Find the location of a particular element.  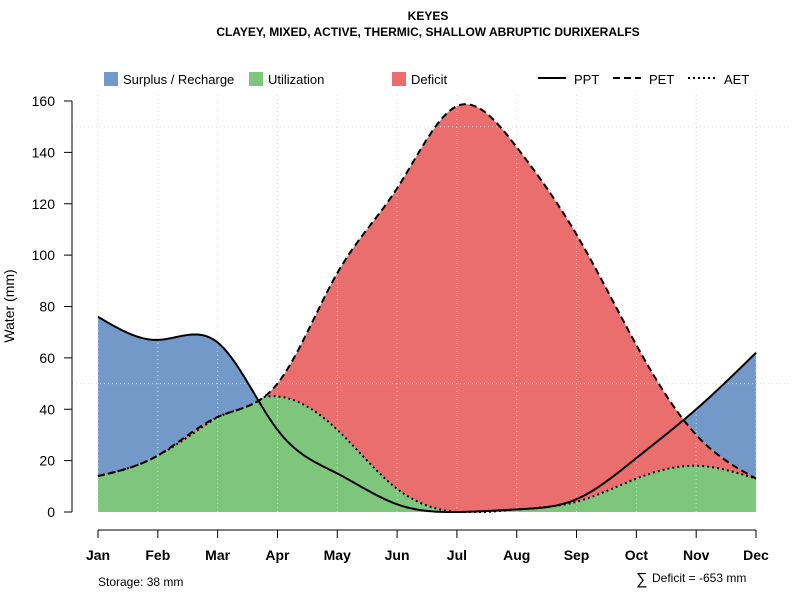

legend-swatch-surplus is located at coordinates (111, 79).